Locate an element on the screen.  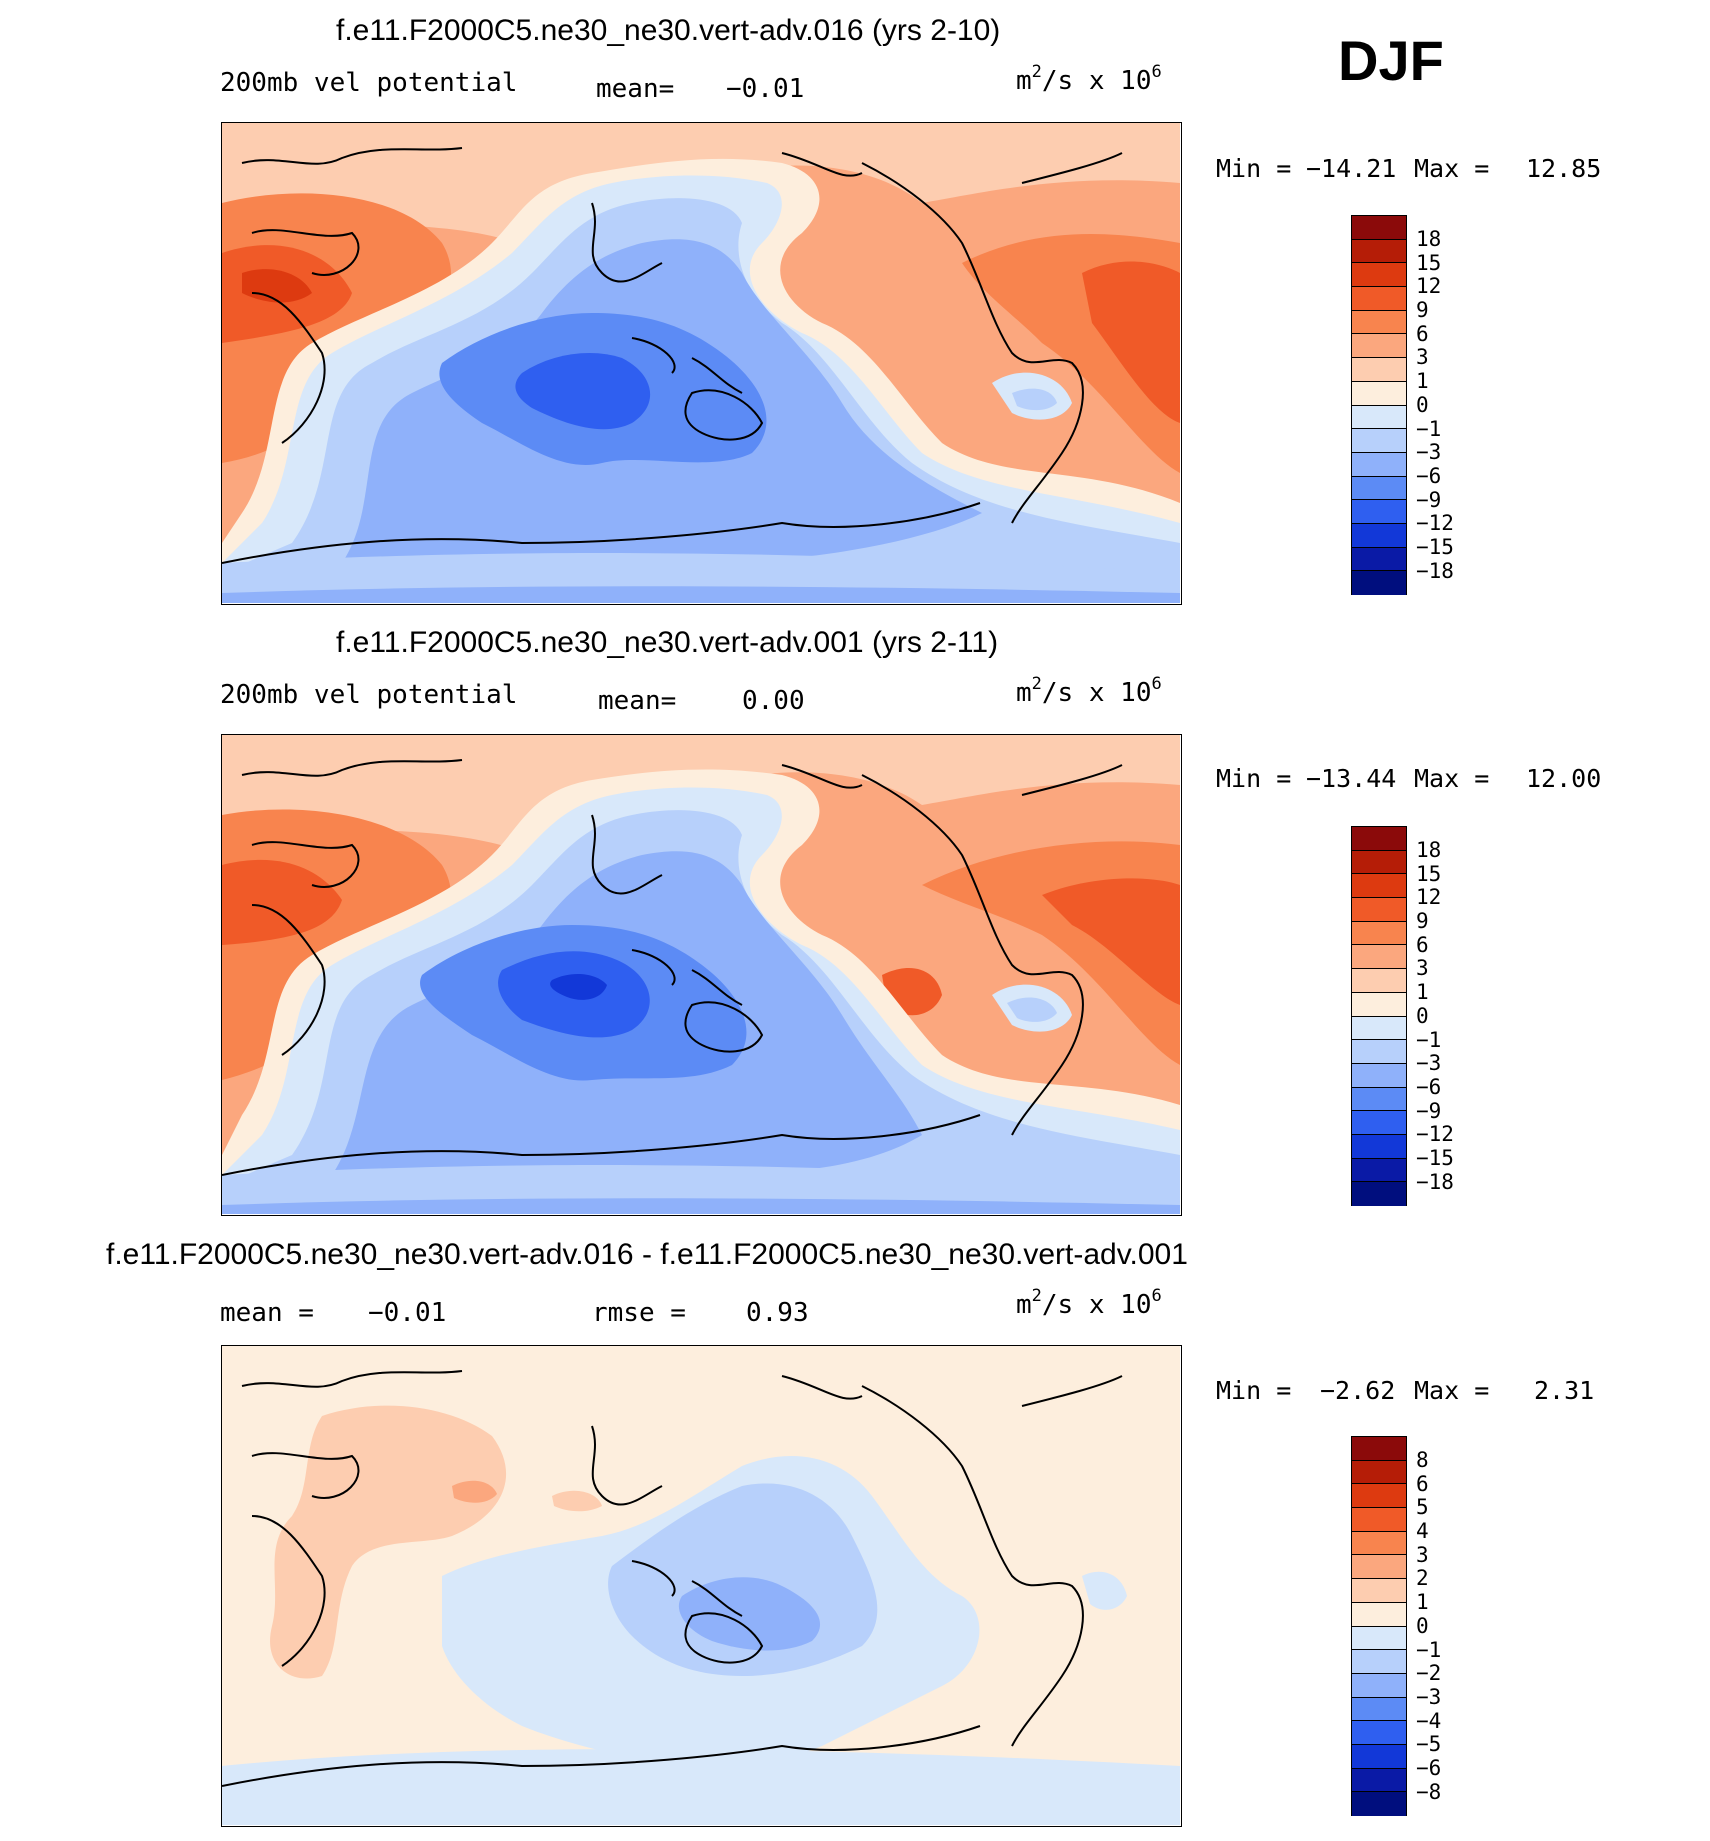
panel-2-max-value: 12.00 is located at coordinates (1564, 778).